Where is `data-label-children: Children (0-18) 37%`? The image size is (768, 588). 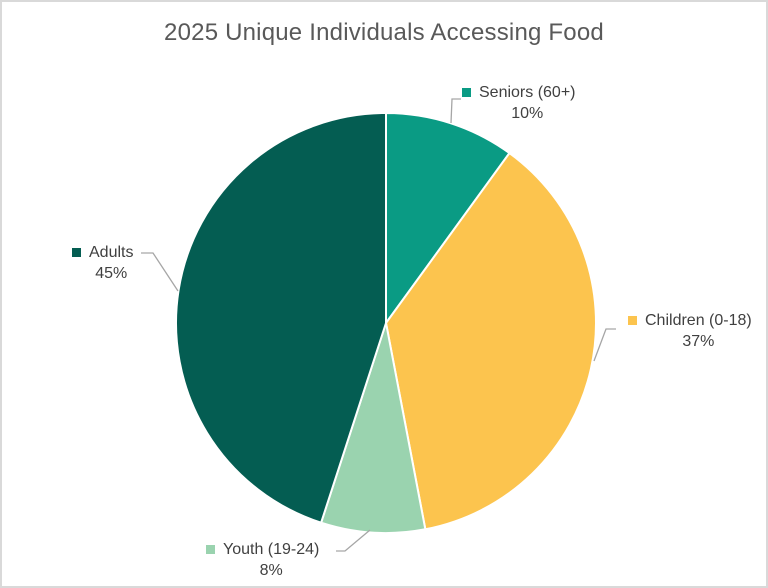
data-label-children: Children (0-18) 37% is located at coordinates (690, 331).